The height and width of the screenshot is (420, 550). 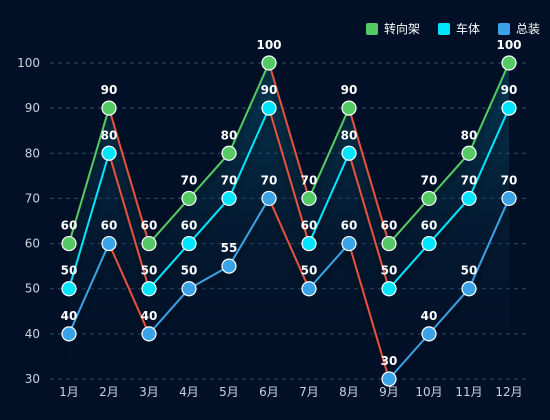 What do you see at coordinates (149, 271) in the screenshot?
I see `data-label-body-3: 50` at bounding box center [149, 271].